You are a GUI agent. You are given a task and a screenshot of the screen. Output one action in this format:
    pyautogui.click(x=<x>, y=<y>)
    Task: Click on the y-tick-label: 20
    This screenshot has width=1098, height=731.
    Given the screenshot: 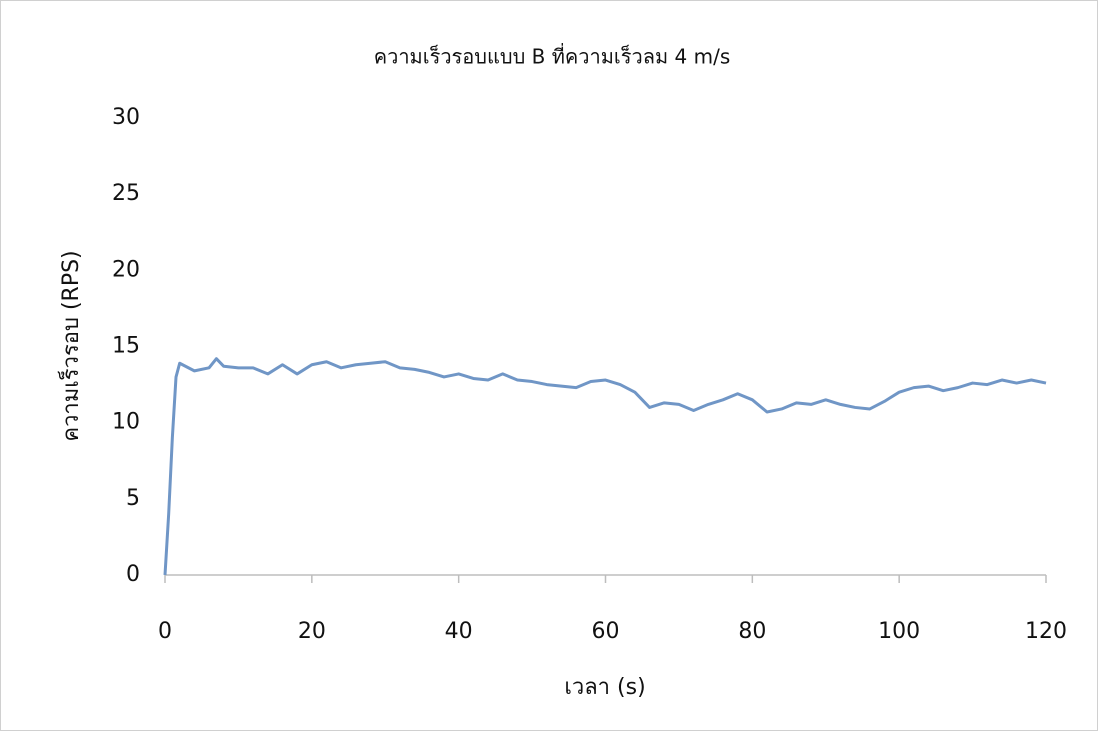 What is the action you would take?
    pyautogui.click(x=126, y=269)
    